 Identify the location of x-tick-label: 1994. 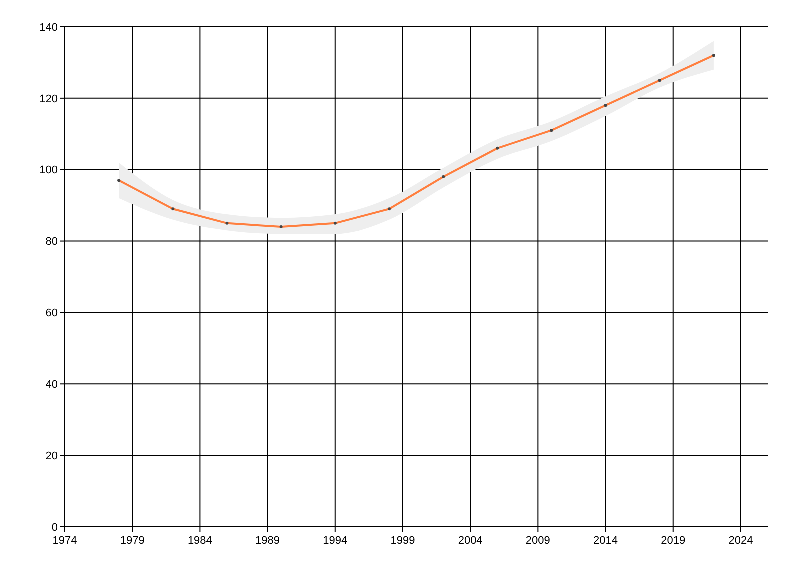
(335, 541).